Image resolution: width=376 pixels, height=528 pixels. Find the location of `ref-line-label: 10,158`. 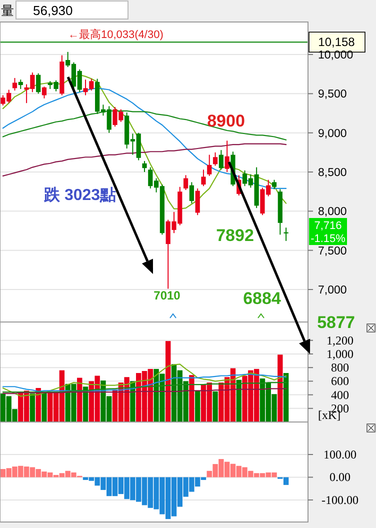

ref-line-label: 10,158 is located at coordinates (337, 42).